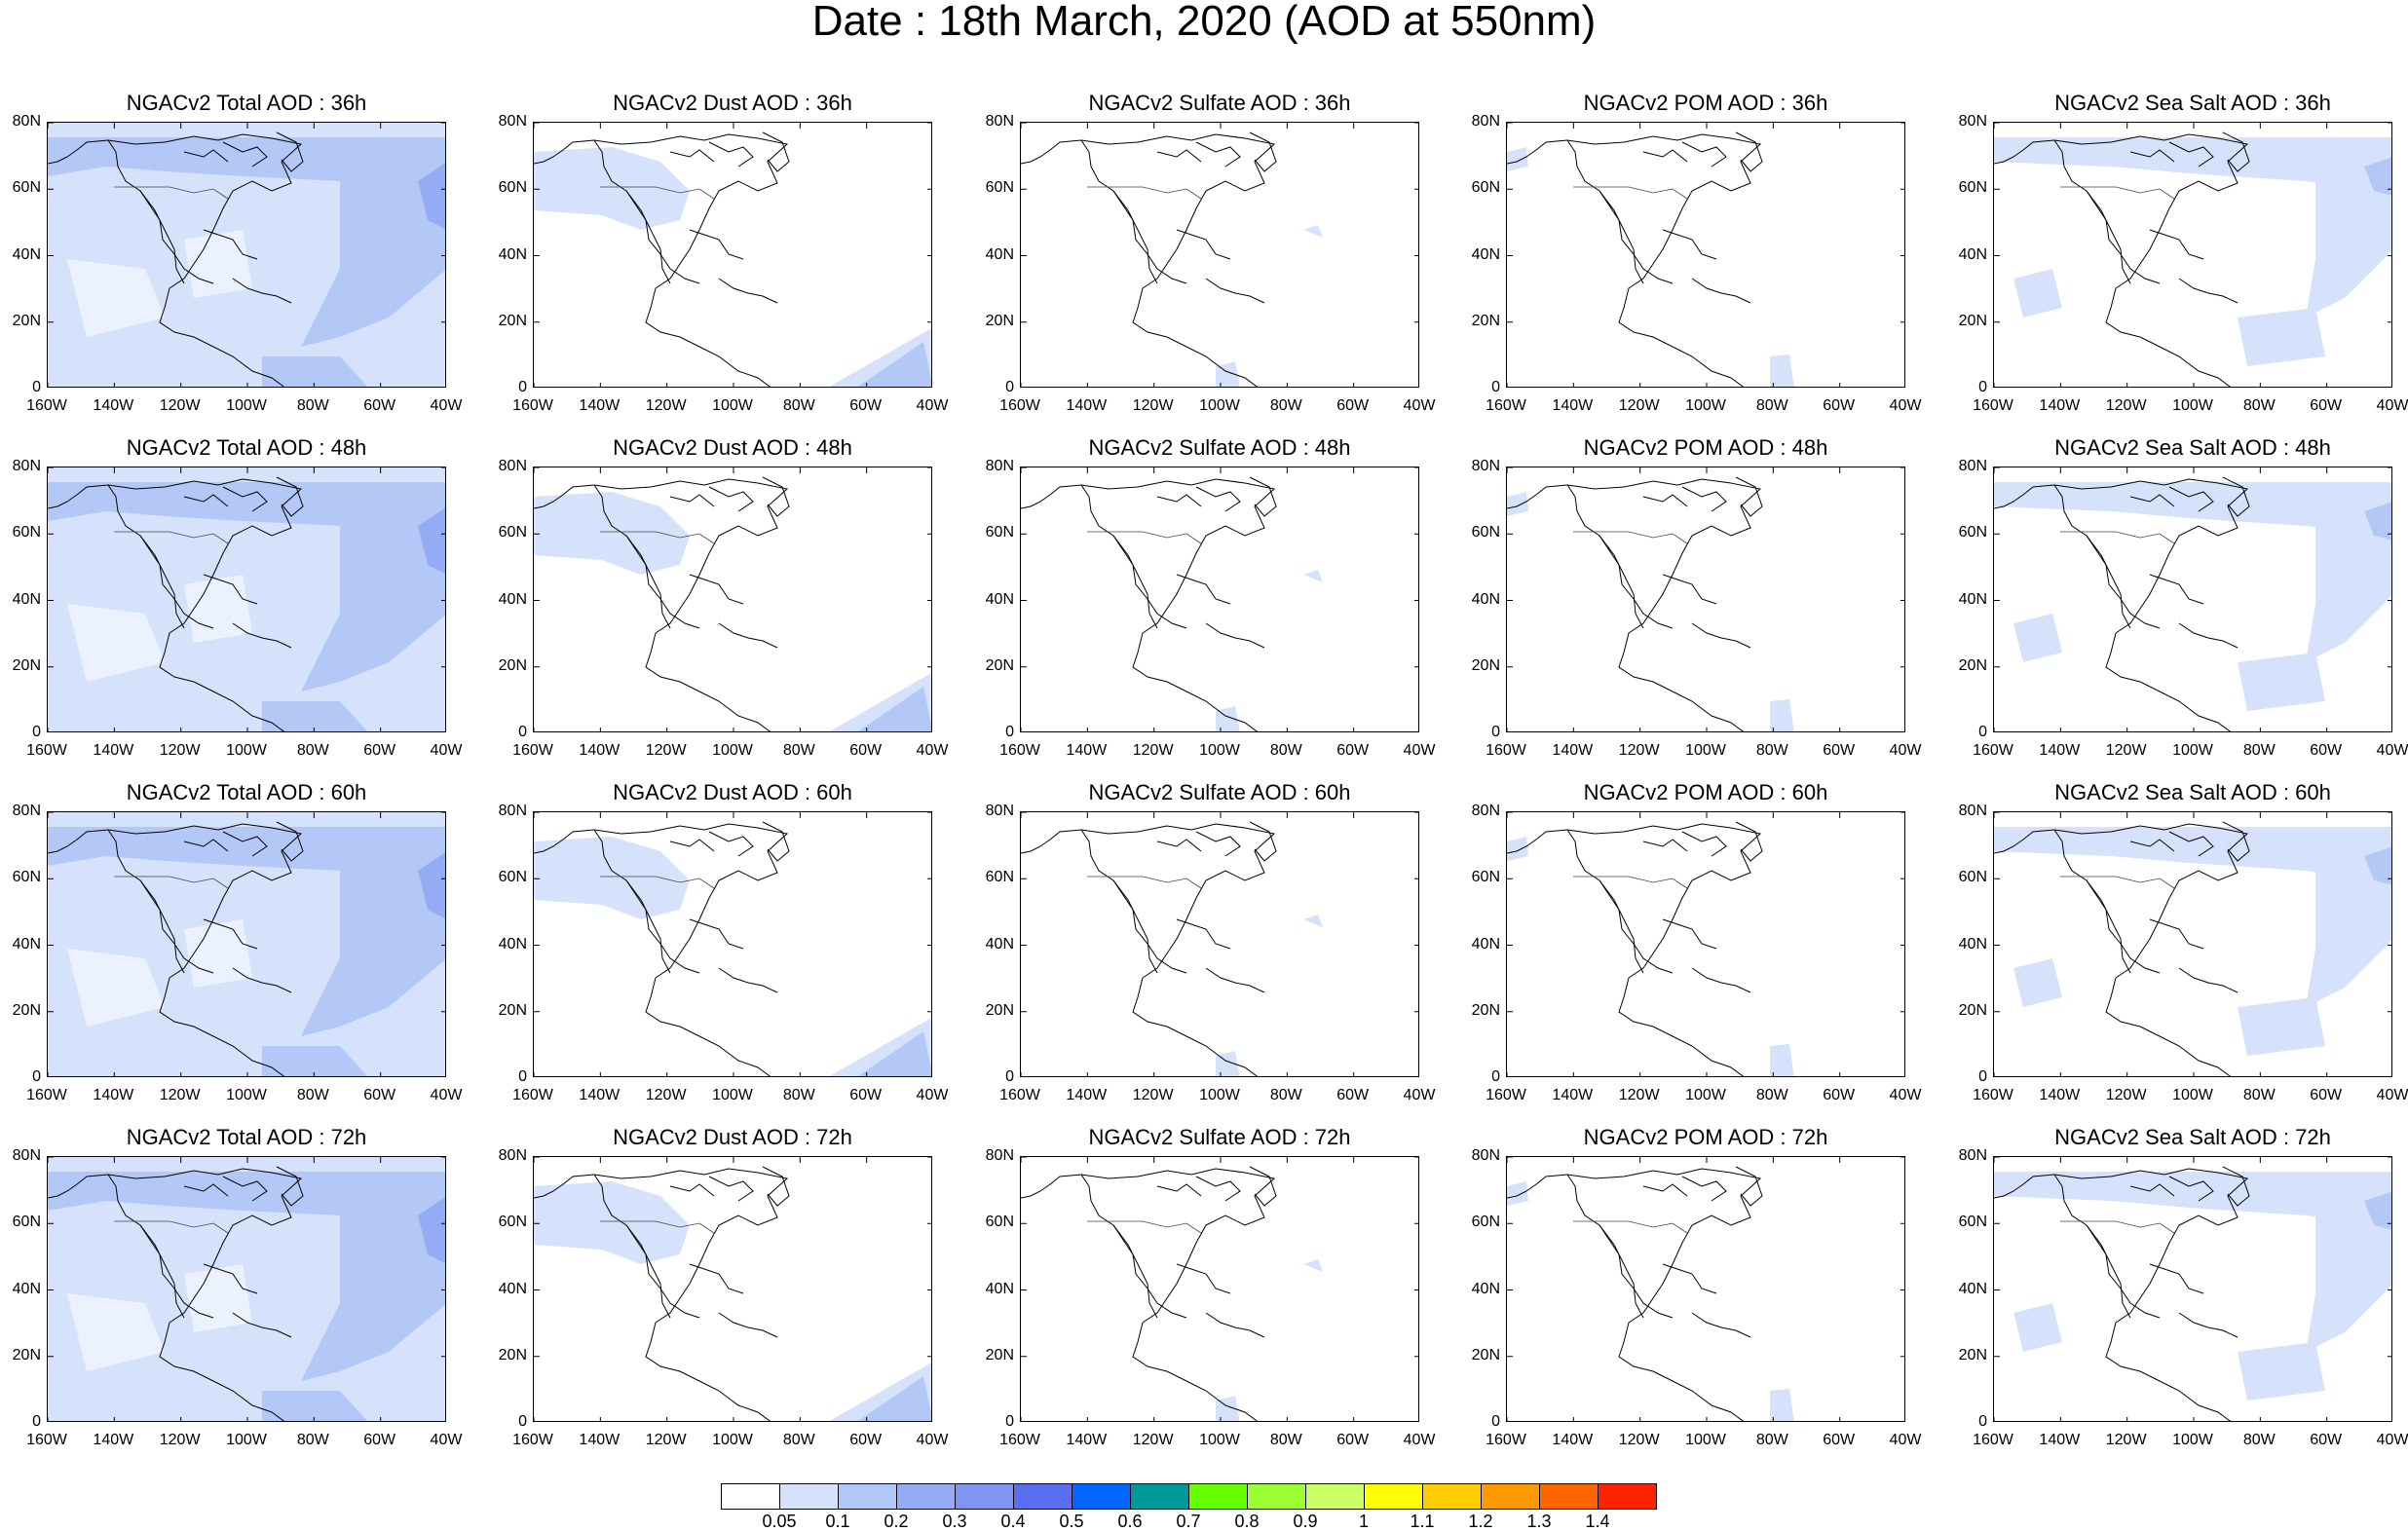  I want to click on map-panel-total-row1, so click(246, 255).